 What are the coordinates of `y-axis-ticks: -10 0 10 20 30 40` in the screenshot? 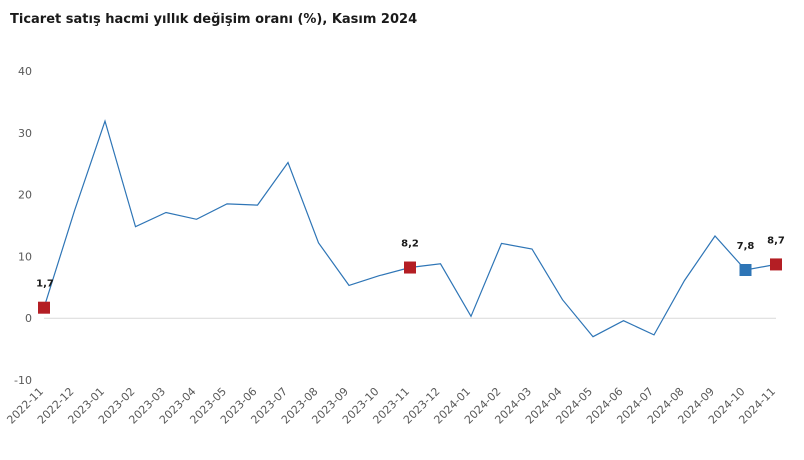 It's located at (23, 226).